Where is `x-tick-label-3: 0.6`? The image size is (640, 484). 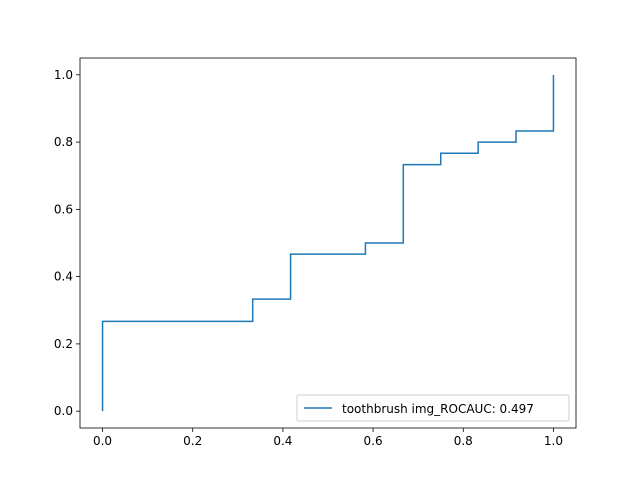
x-tick-label-3: 0.6 is located at coordinates (373, 441).